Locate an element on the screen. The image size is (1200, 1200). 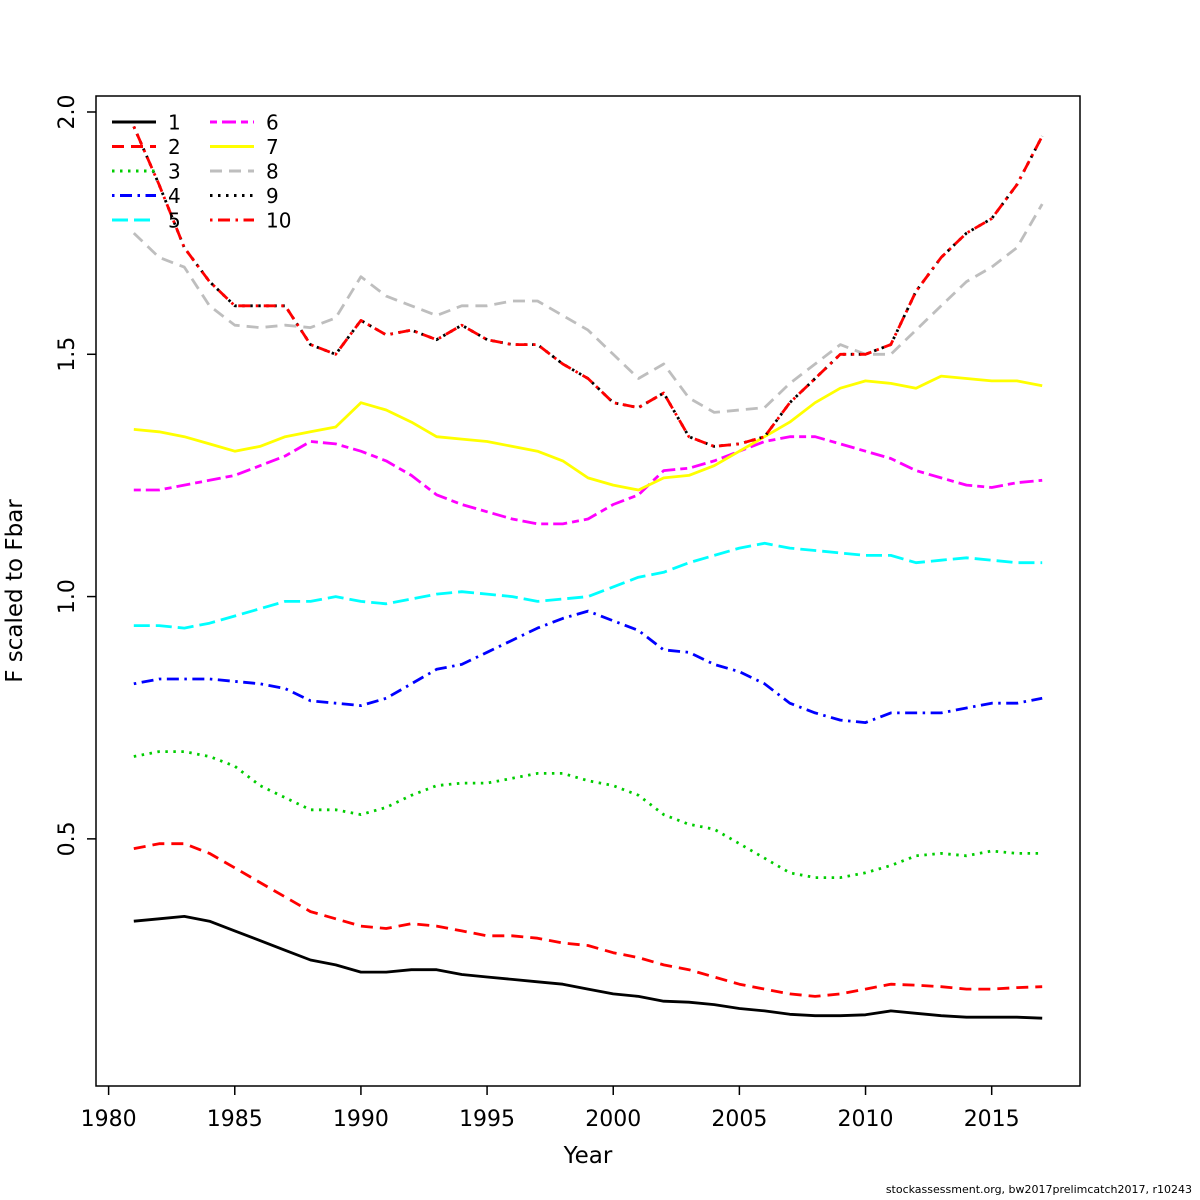
x-tick-label: 2010 is located at coordinates (866, 1119).